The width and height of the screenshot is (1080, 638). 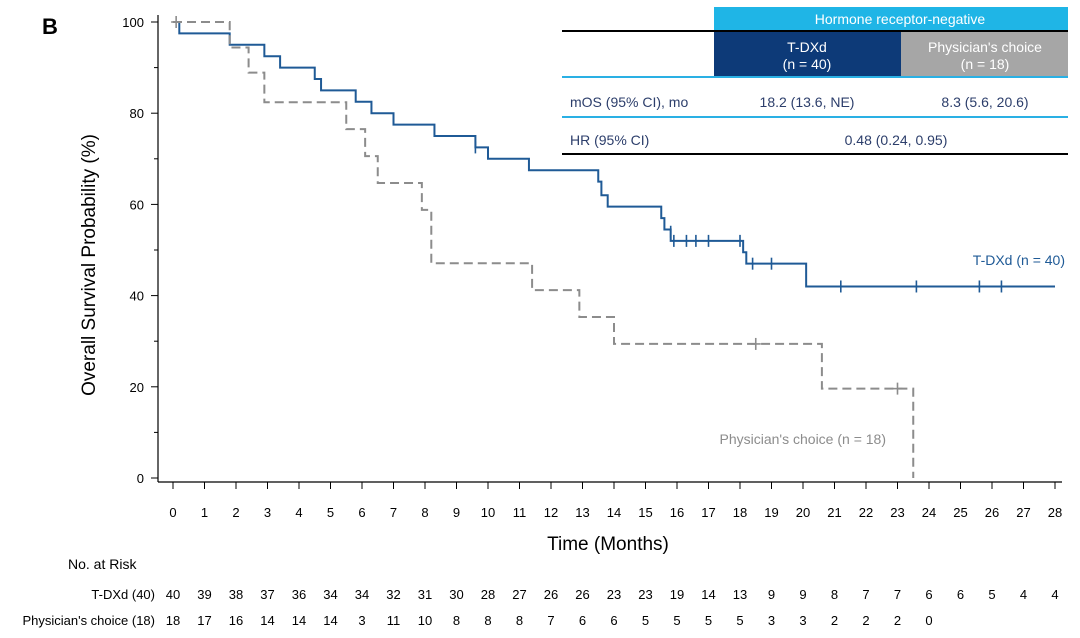 I want to click on x-tick-label: 13, so click(x=582, y=512).